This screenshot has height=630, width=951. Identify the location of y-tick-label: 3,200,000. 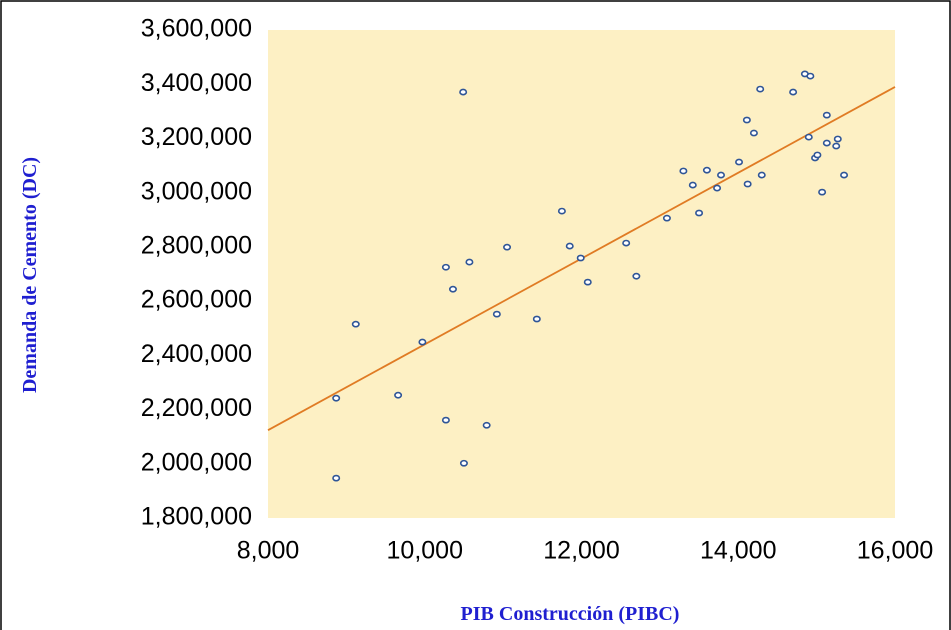
(196, 137).